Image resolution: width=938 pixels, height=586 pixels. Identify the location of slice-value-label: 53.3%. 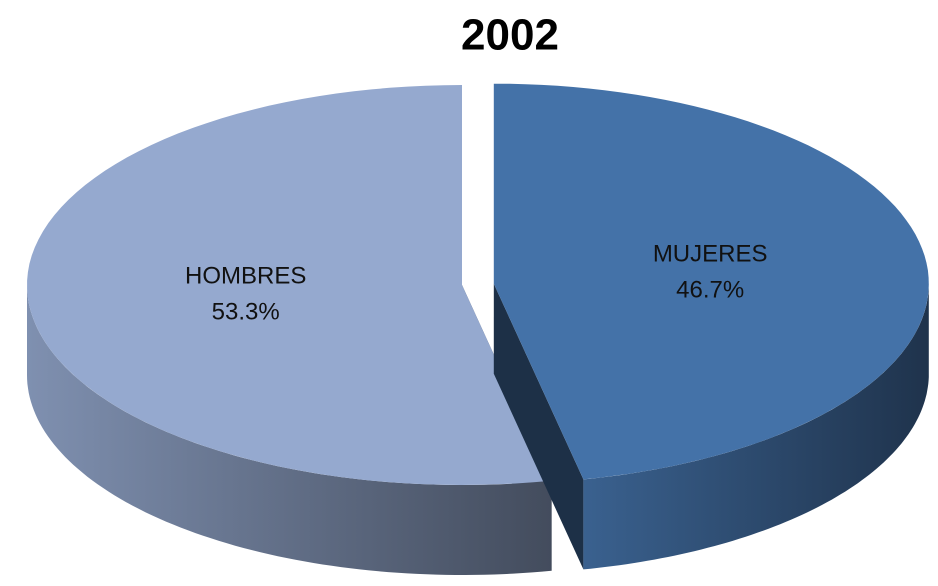
(246, 312).